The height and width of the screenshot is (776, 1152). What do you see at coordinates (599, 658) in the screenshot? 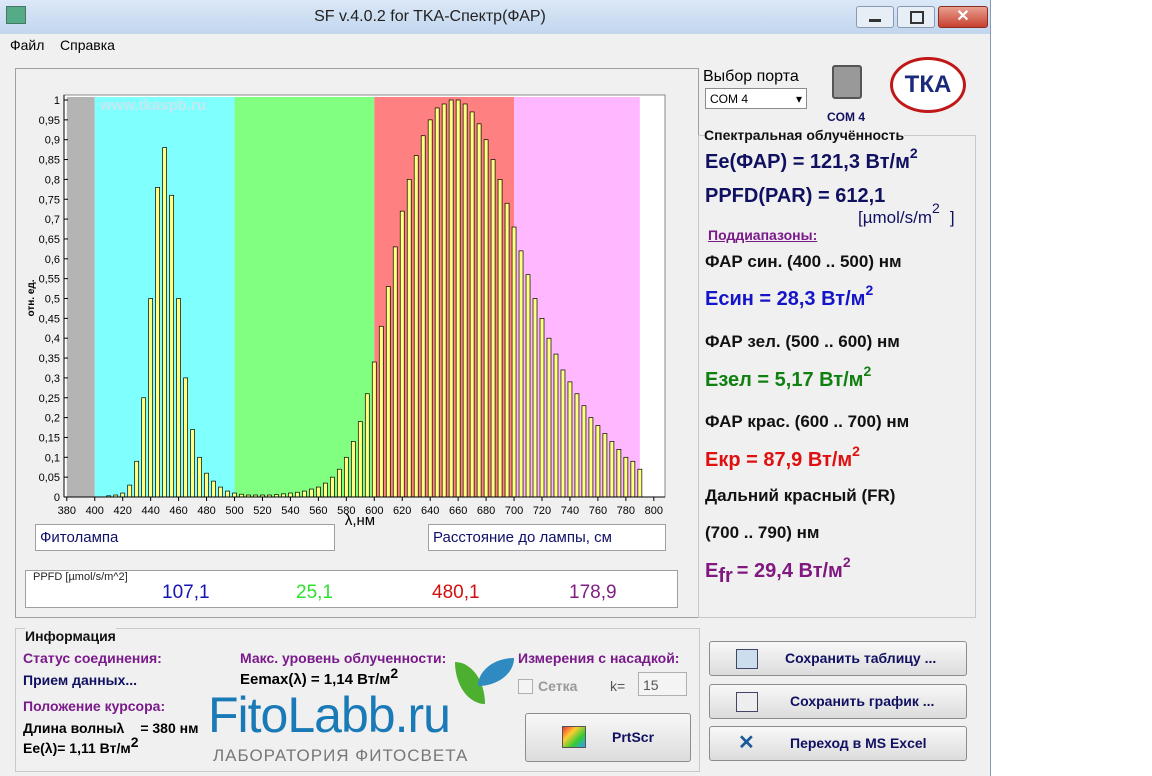
I see `attachment-label: Измерения с насадкой:` at bounding box center [599, 658].